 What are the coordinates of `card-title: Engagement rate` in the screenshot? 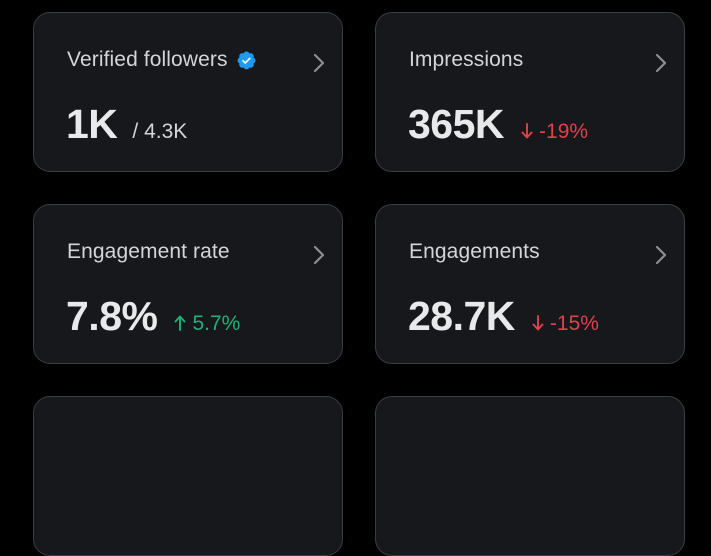 It's located at (148, 252).